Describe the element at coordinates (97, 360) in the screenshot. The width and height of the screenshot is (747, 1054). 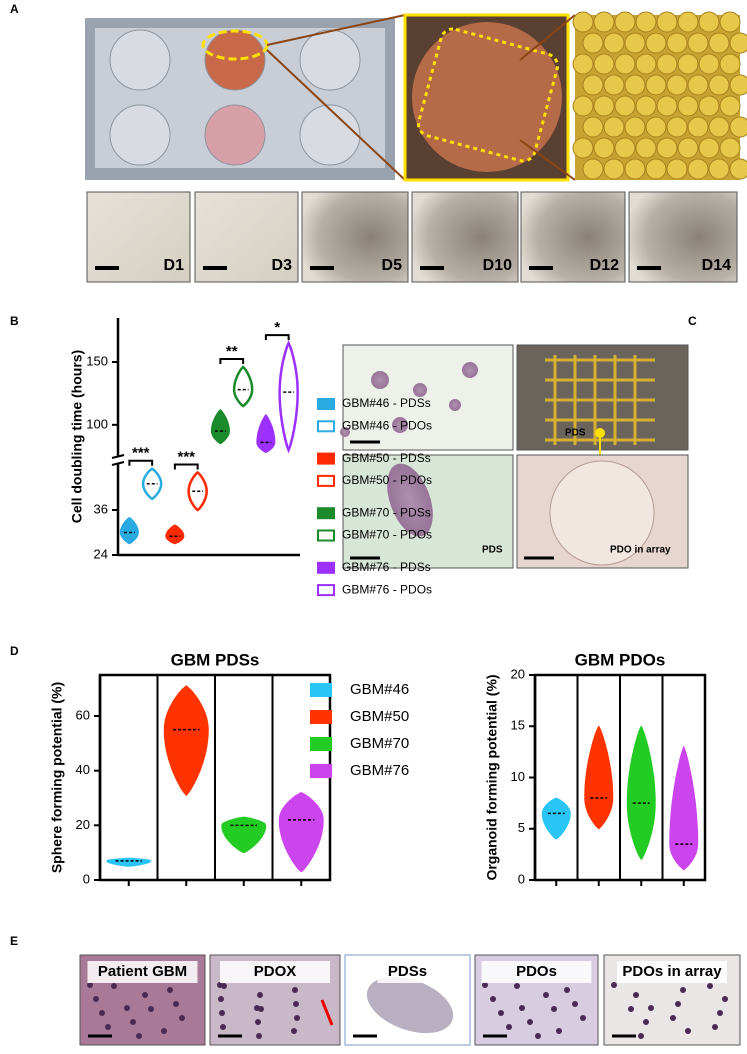
I see `y-tick-label: 150` at that location.